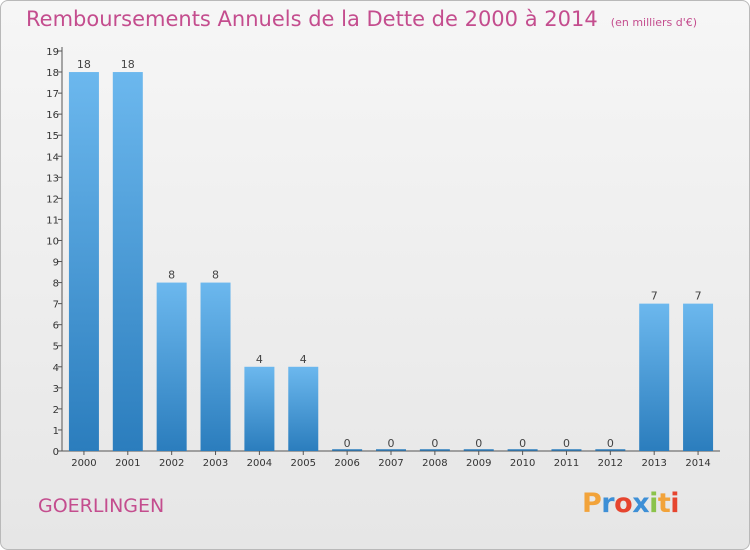 The width and height of the screenshot is (750, 550). I want to click on y-tick-label: 6, so click(56, 326).